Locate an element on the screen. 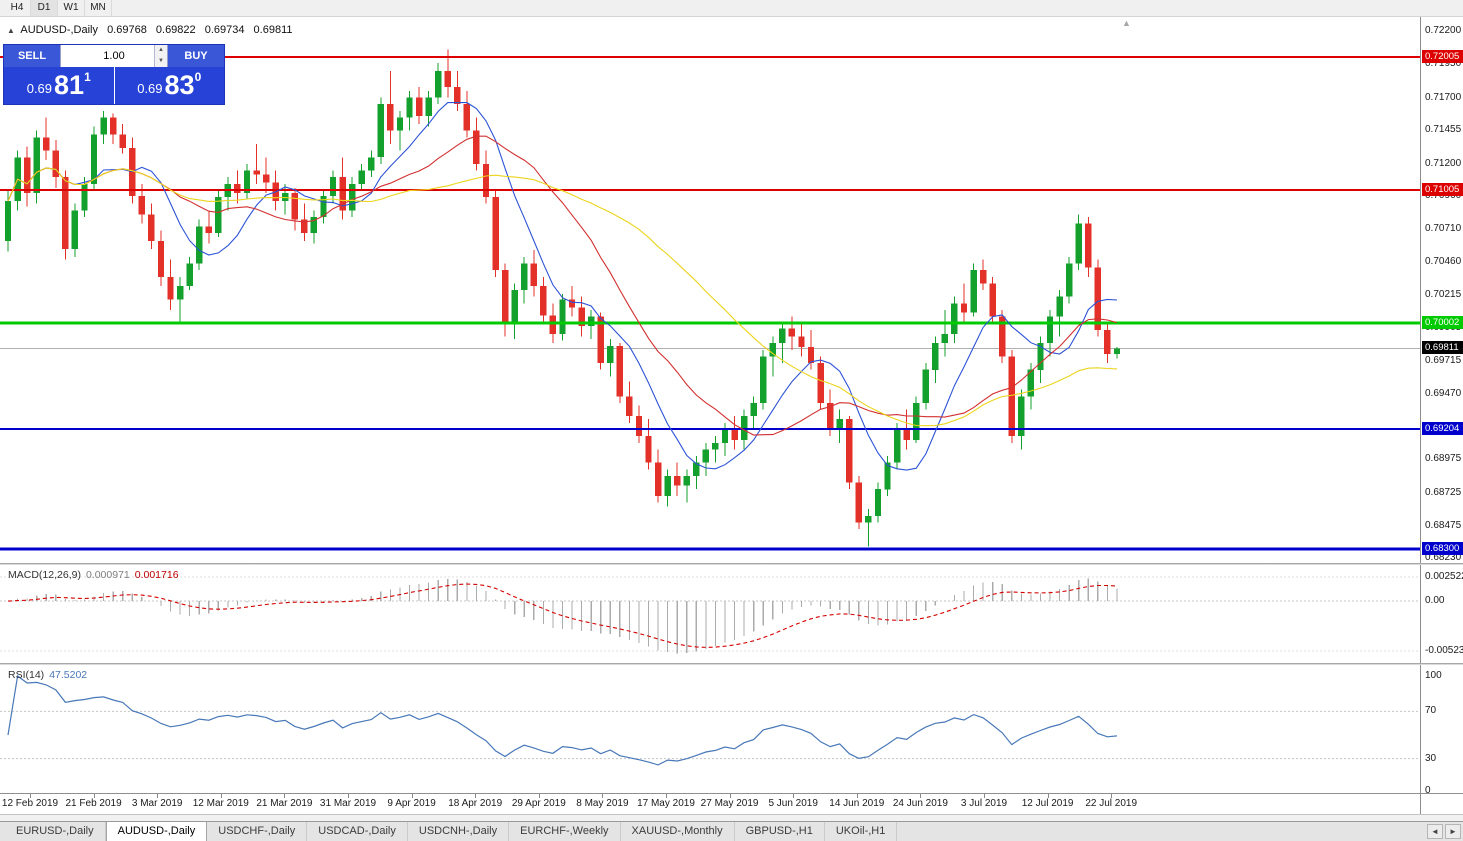 This screenshot has width=1463, height=841. one-click-trading-panel: SELL 1.00 ▲ ▼ BUY 0.69 81 1 0.69 83 0 is located at coordinates (114, 74).